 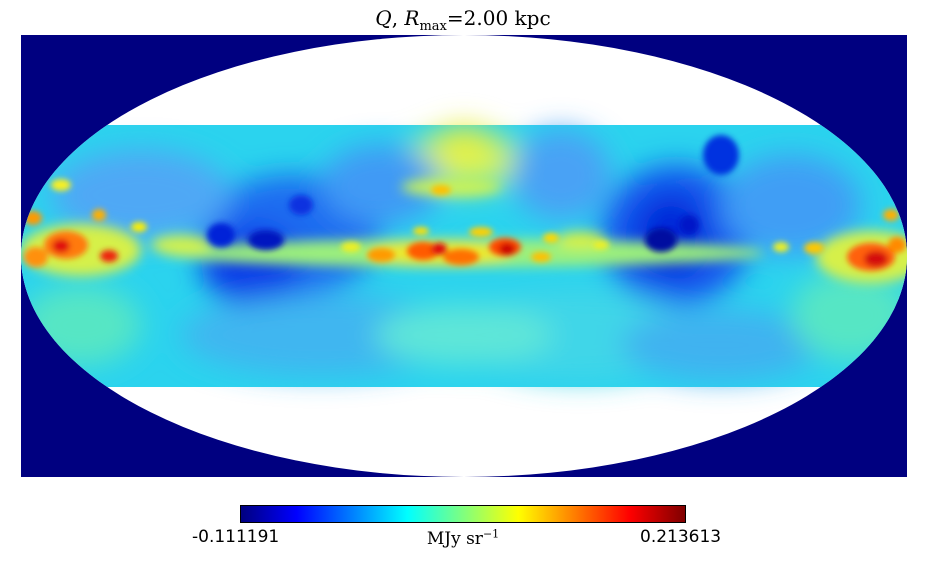 I want to click on colorbar-unit-label: MJy sr−1, so click(x=463, y=539).